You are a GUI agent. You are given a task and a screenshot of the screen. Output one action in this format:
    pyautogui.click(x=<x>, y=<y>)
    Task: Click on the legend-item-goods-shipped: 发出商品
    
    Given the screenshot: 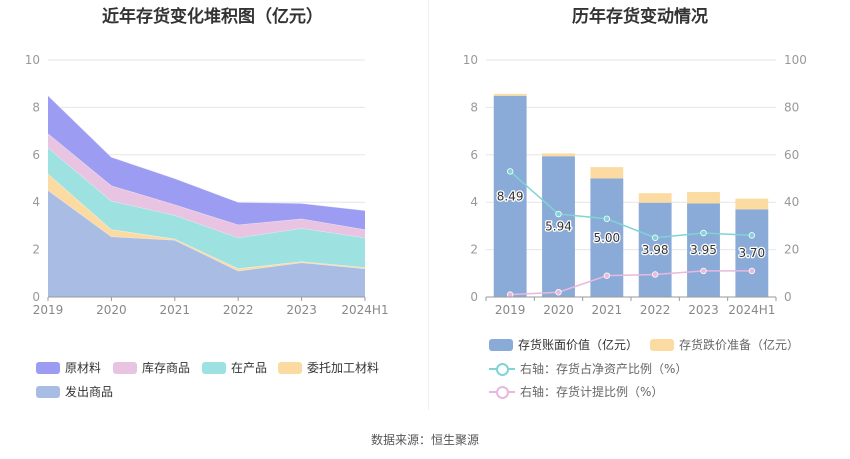 What is the action you would take?
    pyautogui.click(x=74, y=391)
    